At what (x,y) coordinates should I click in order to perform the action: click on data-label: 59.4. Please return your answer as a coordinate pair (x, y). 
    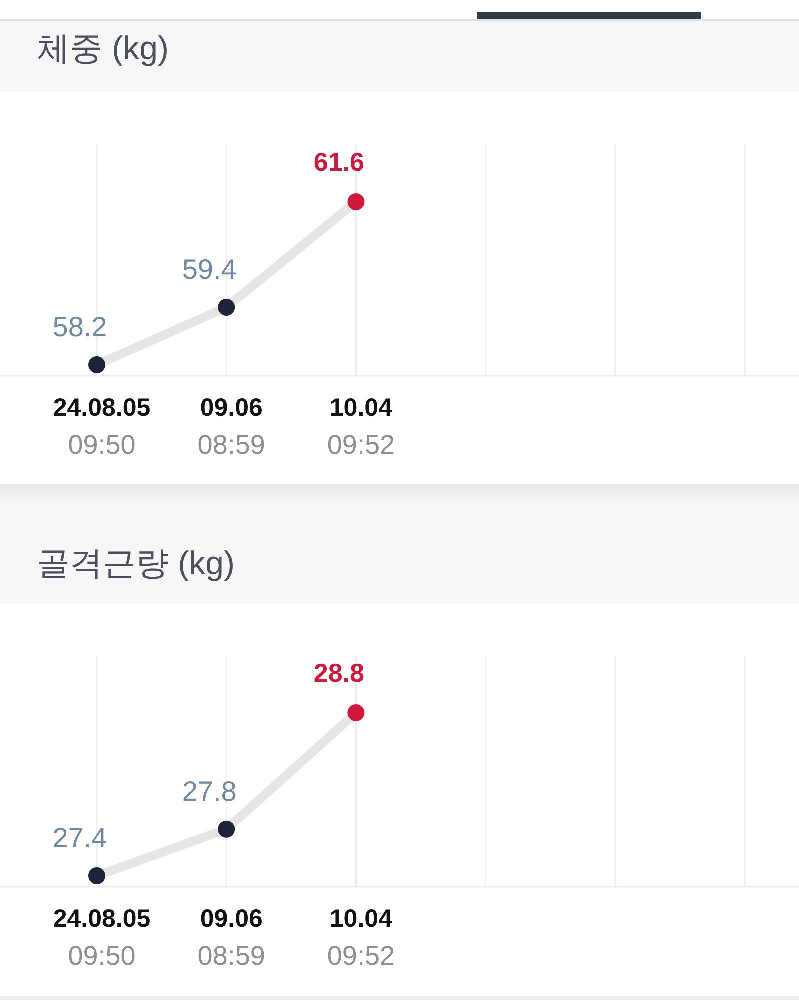
    Looking at the image, I should click on (209, 269).